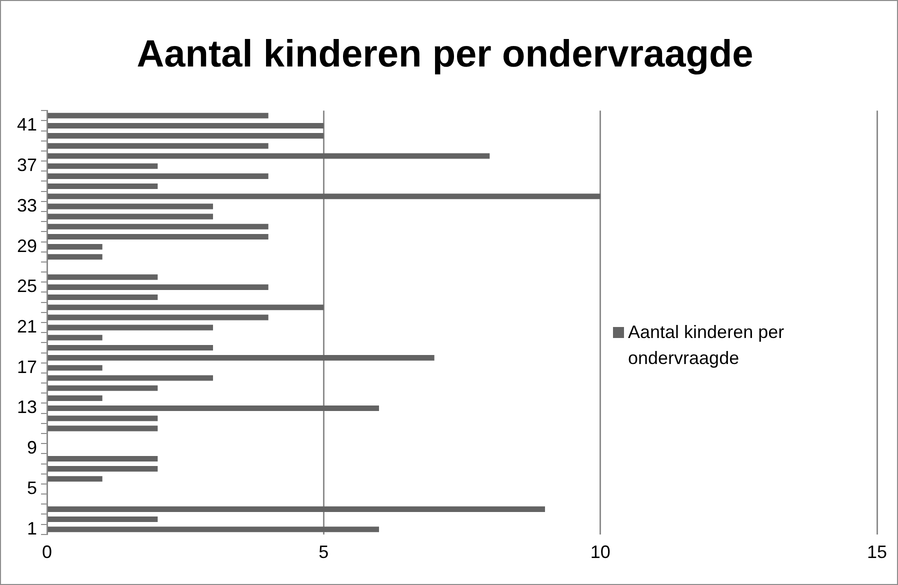 This screenshot has width=898, height=585. Describe the element at coordinates (32, 448) in the screenshot. I see `y-tick-label: 9` at that location.